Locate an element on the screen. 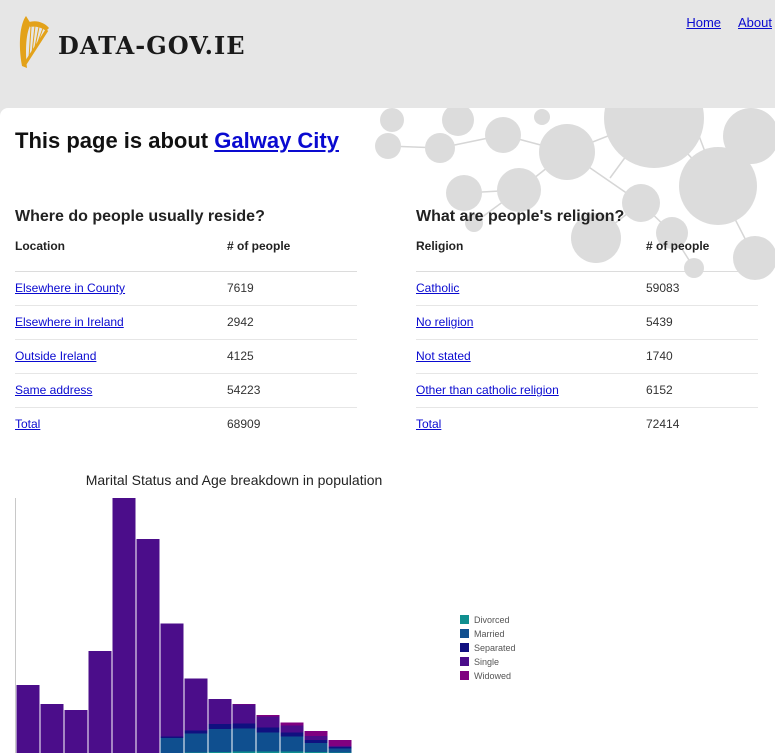 The height and width of the screenshot is (753, 775). legend-item: Divorced is located at coordinates (485, 620).